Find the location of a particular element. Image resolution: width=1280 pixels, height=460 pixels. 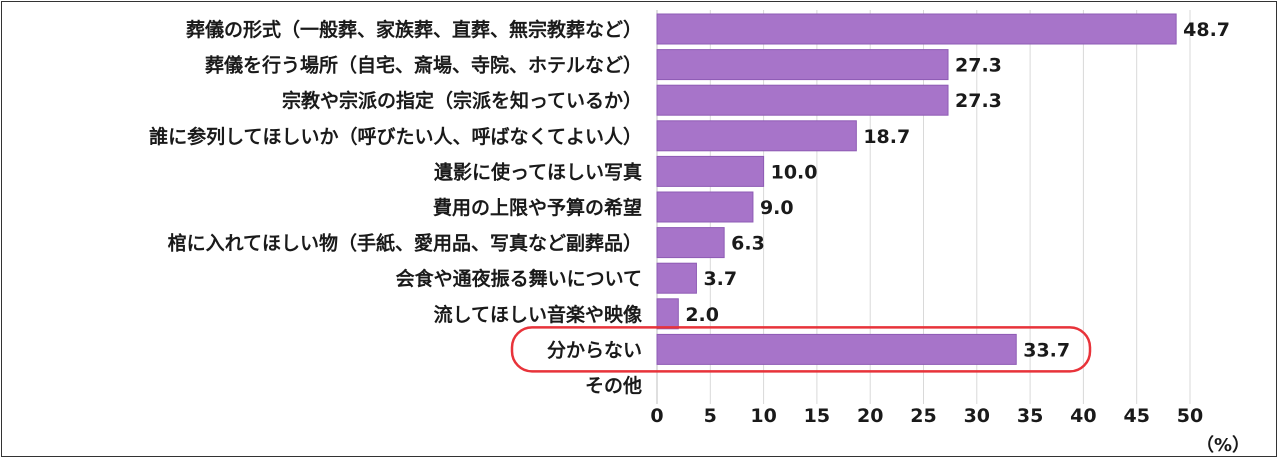

value-label: 2.0 is located at coordinates (702, 315).